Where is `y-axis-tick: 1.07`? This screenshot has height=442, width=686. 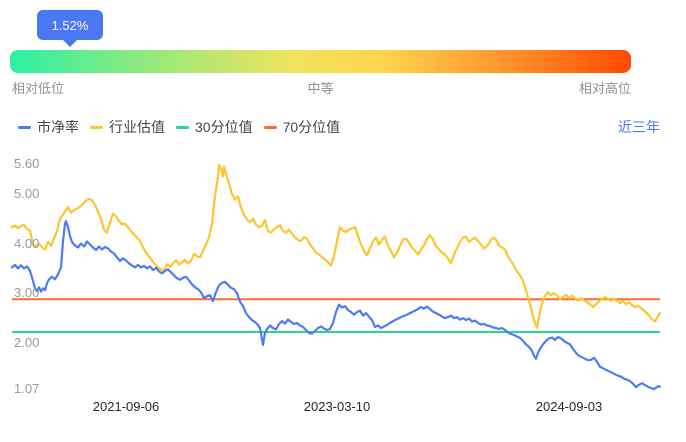 y-axis-tick: 1.07 is located at coordinates (27, 388).